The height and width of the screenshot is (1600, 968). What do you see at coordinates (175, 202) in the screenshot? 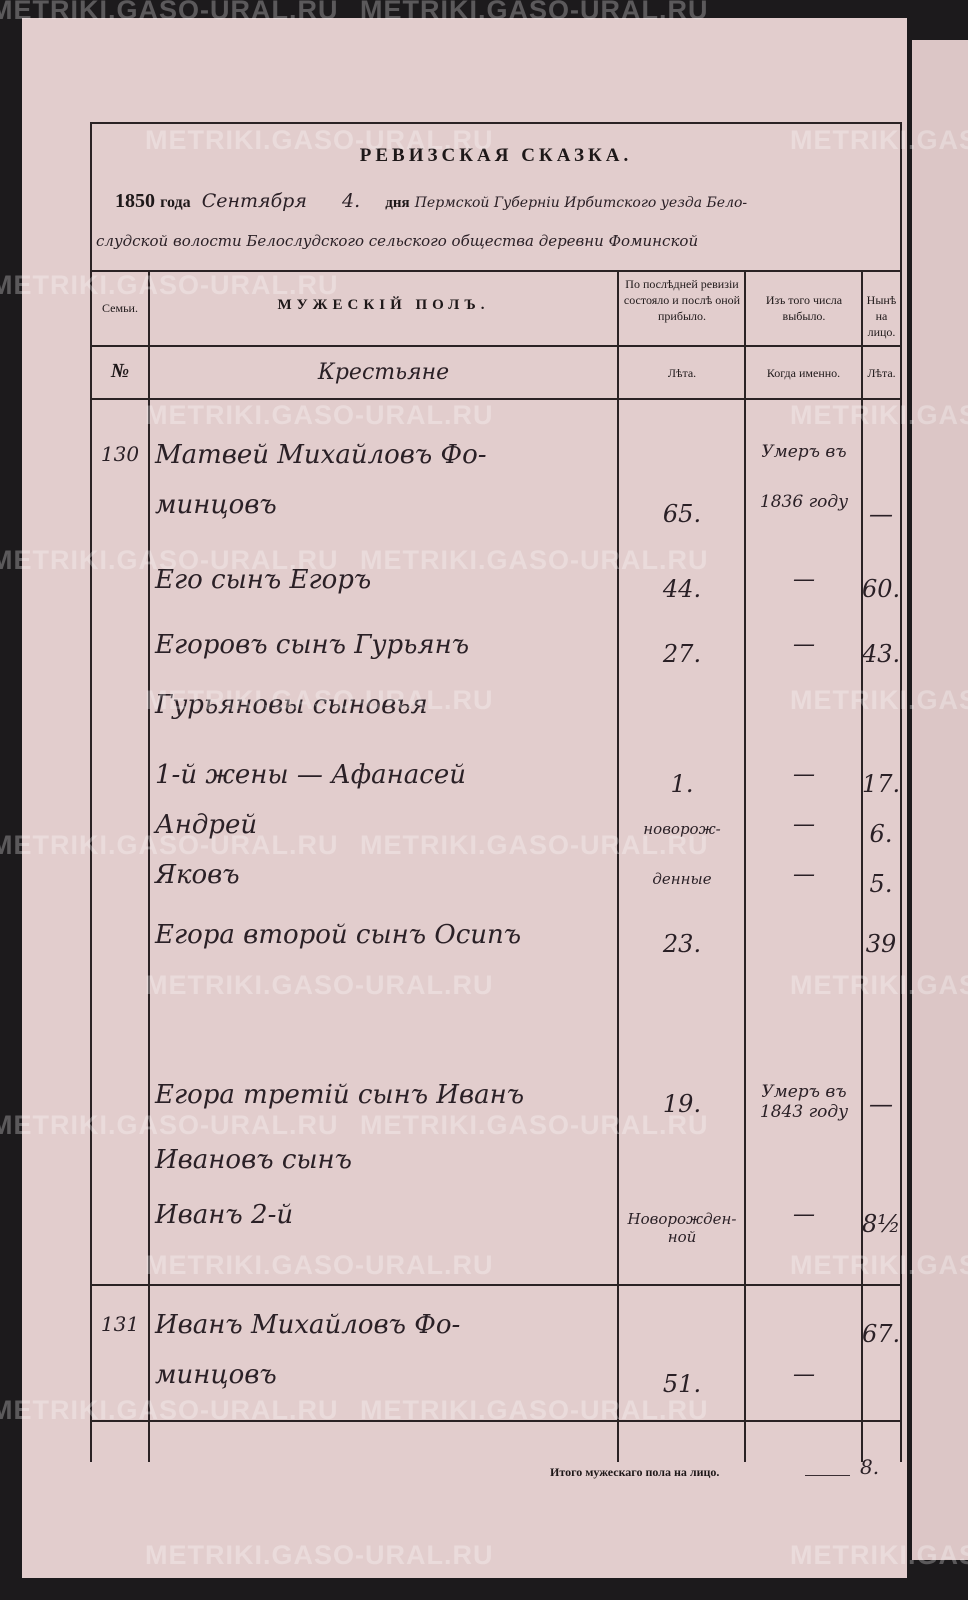
I see `year-word: года` at bounding box center [175, 202].